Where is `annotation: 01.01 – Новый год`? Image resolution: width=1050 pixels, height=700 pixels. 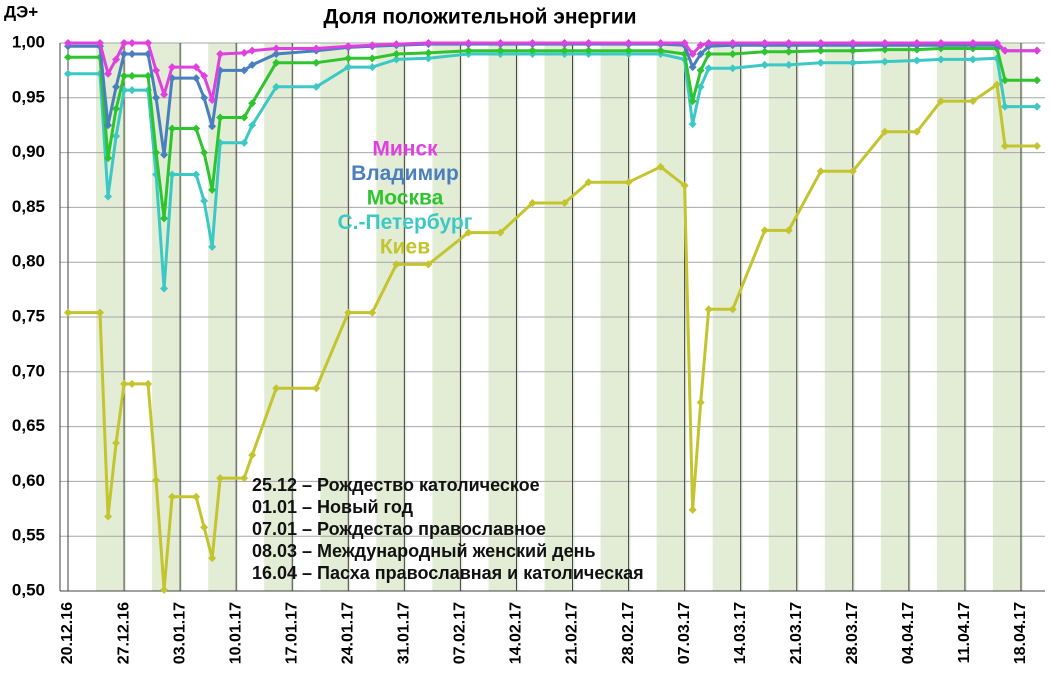 annotation: 01.01 – Новый год is located at coordinates (333, 507).